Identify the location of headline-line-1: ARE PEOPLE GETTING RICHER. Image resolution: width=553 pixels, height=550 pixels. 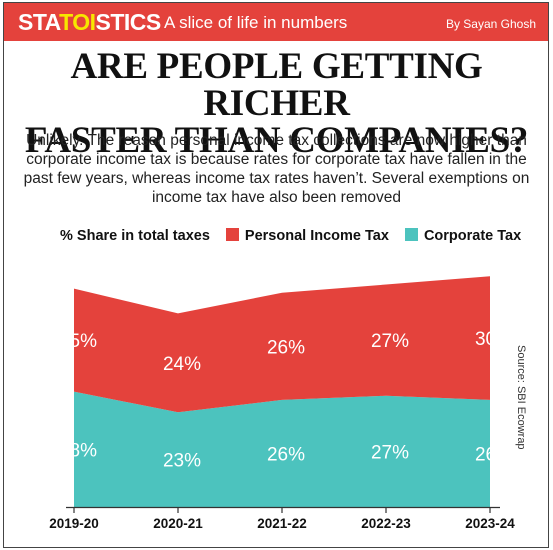
(276, 85).